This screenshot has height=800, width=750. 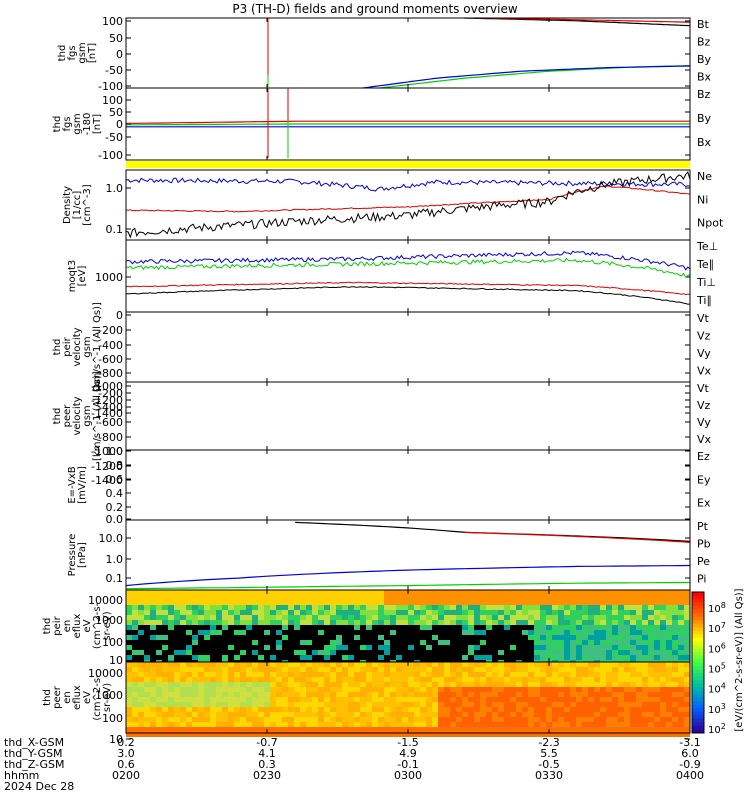 I want to click on y-tick-label: 1000, so click(x=109, y=620).